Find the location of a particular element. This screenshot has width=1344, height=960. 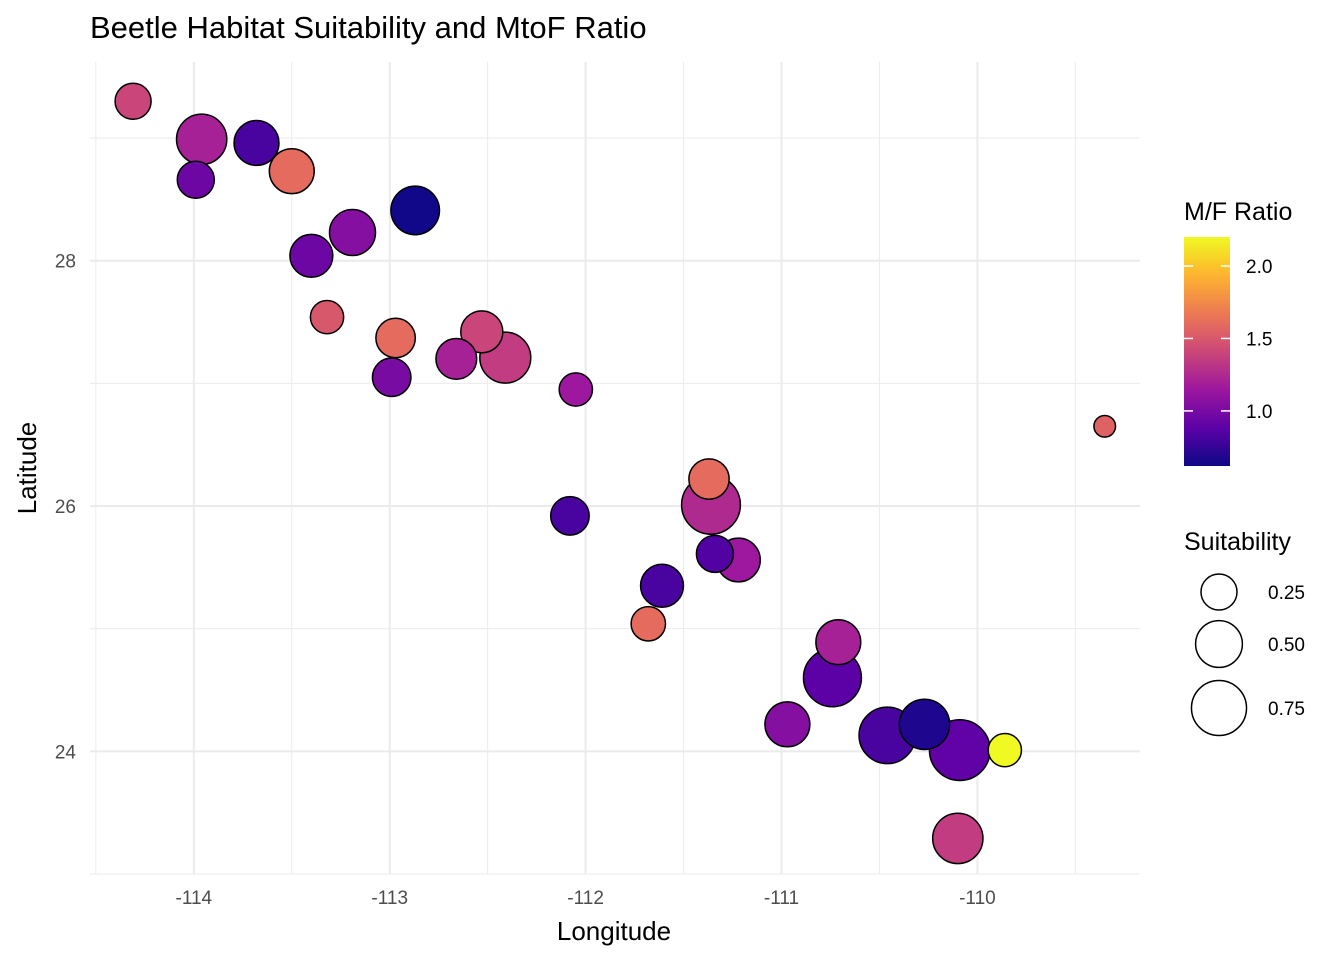

x-axis-ticks: -114 -113 -112 -111 -110 is located at coordinates (586, 898).